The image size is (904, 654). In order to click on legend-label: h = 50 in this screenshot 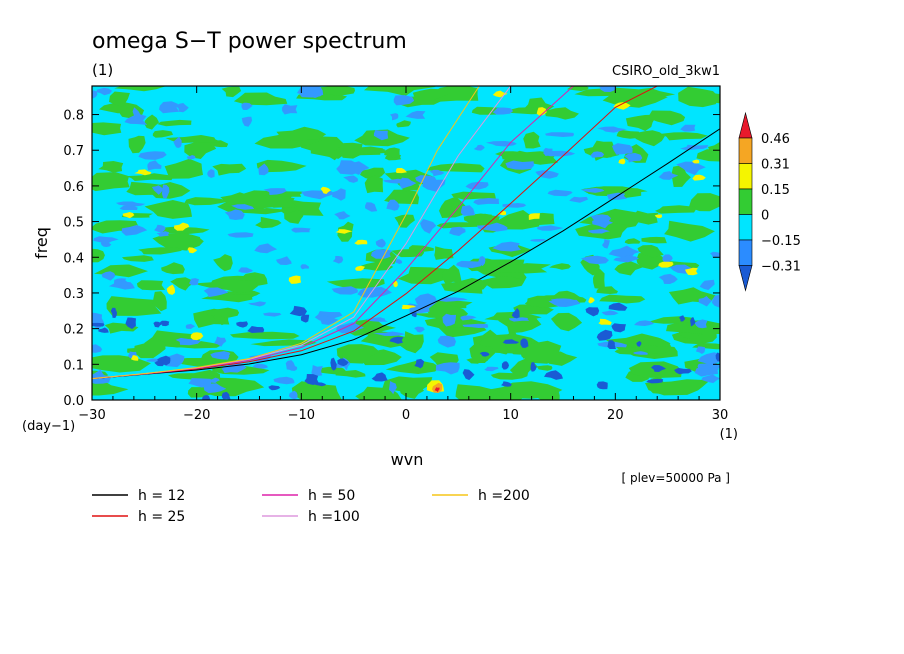, I will do `click(331, 496)`.